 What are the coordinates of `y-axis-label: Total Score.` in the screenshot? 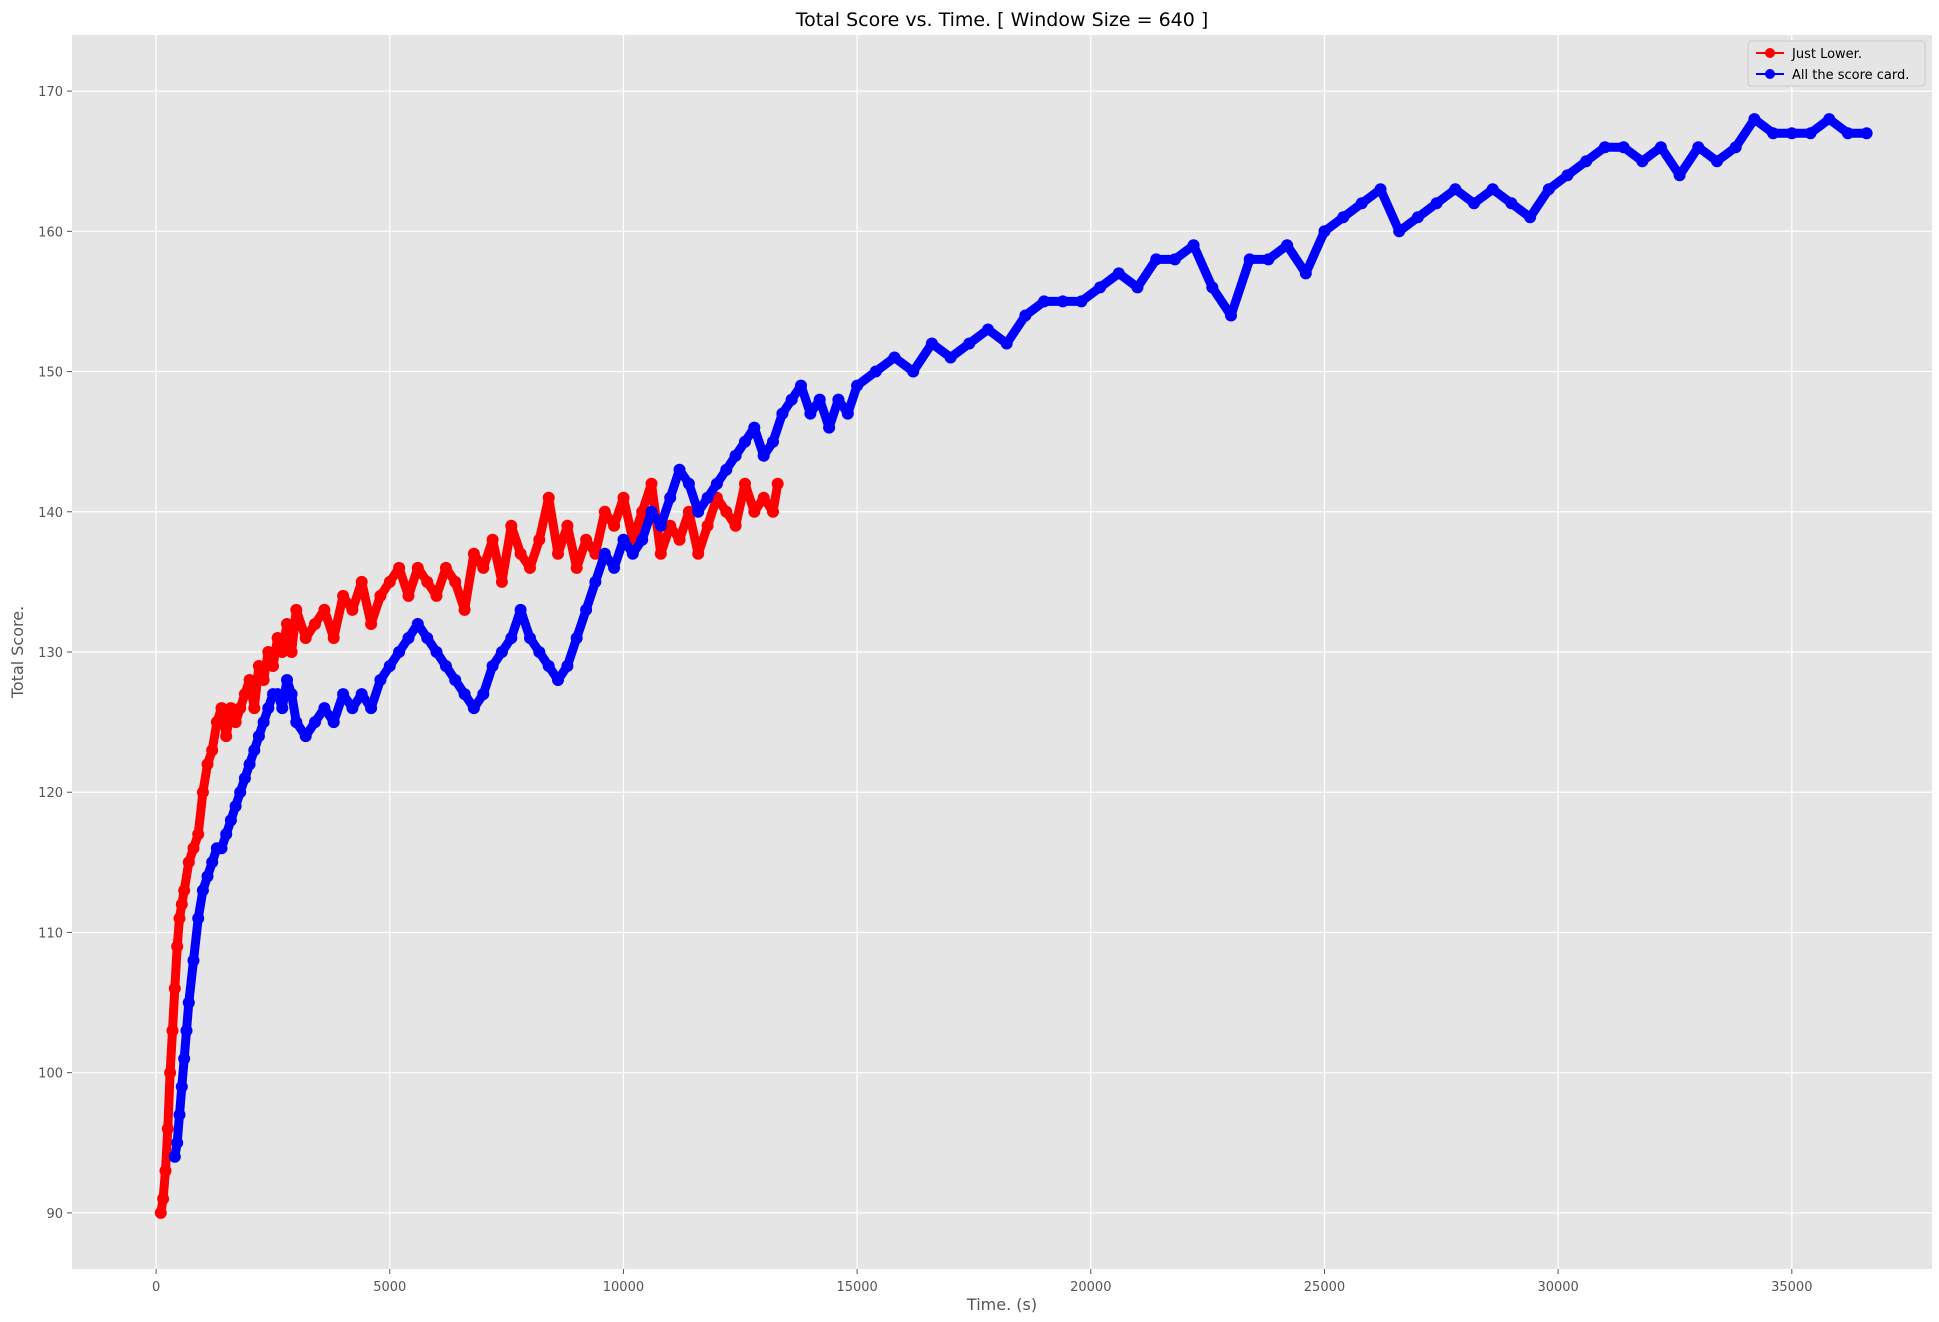 It's located at (17, 652).